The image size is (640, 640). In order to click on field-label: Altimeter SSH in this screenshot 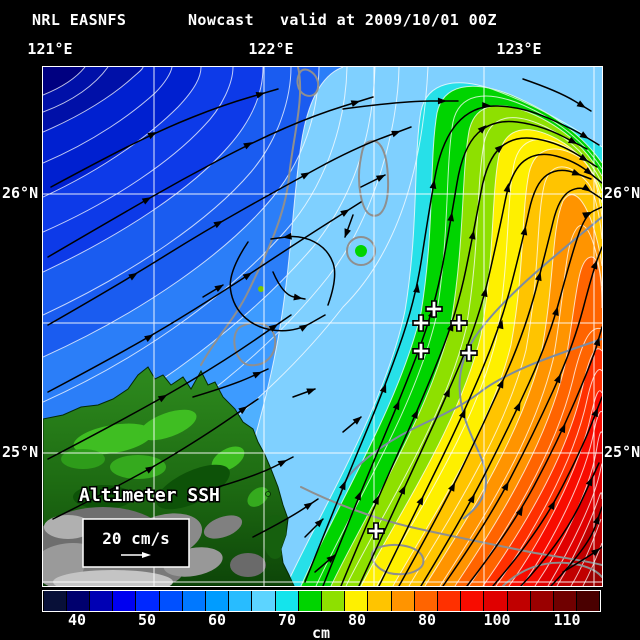, I will do `click(149, 495)`.